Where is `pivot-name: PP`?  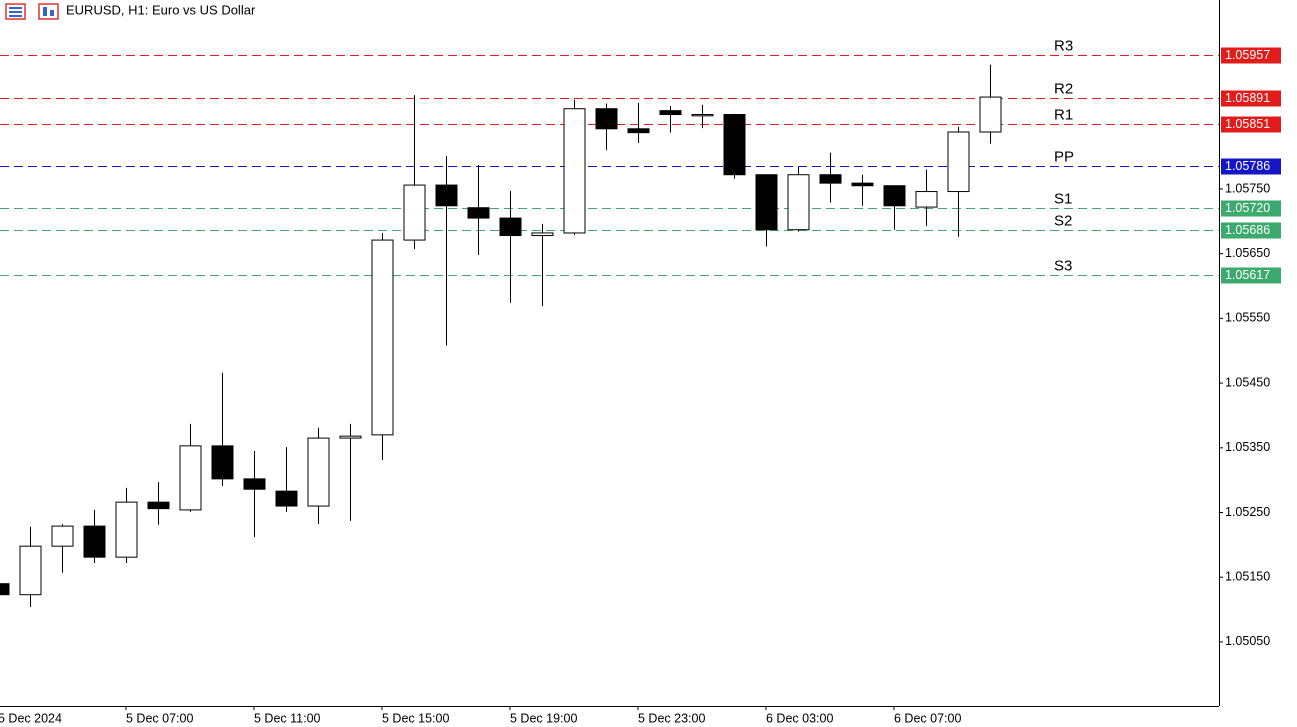
pivot-name: PP is located at coordinates (1064, 156).